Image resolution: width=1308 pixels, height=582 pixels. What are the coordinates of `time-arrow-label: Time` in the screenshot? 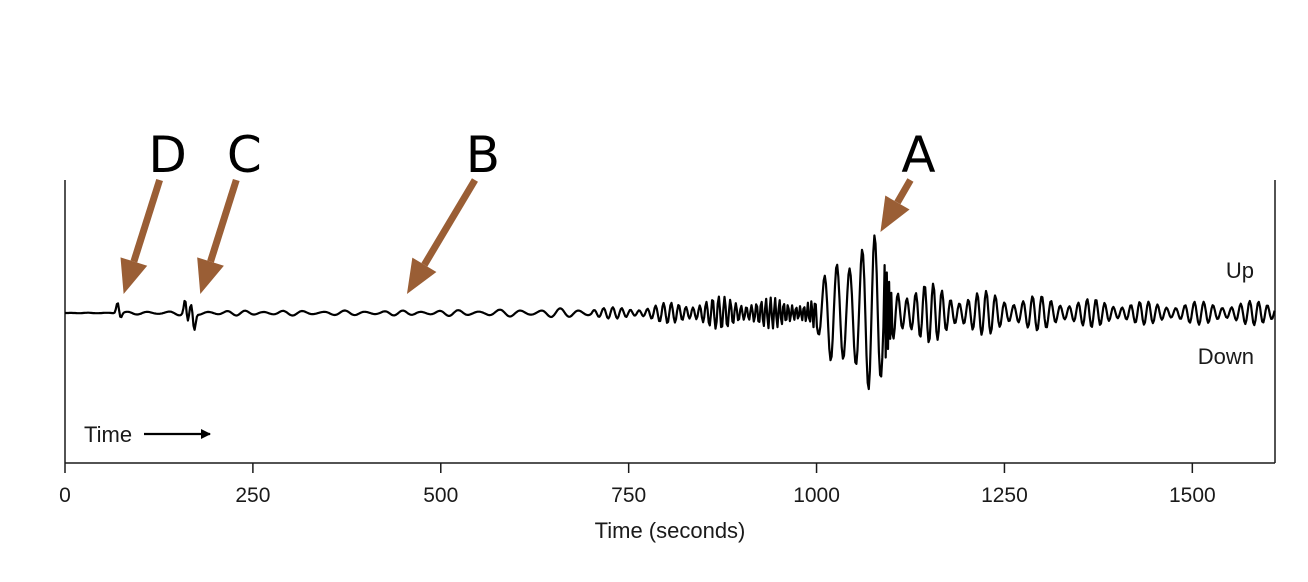 It's located at (108, 434).